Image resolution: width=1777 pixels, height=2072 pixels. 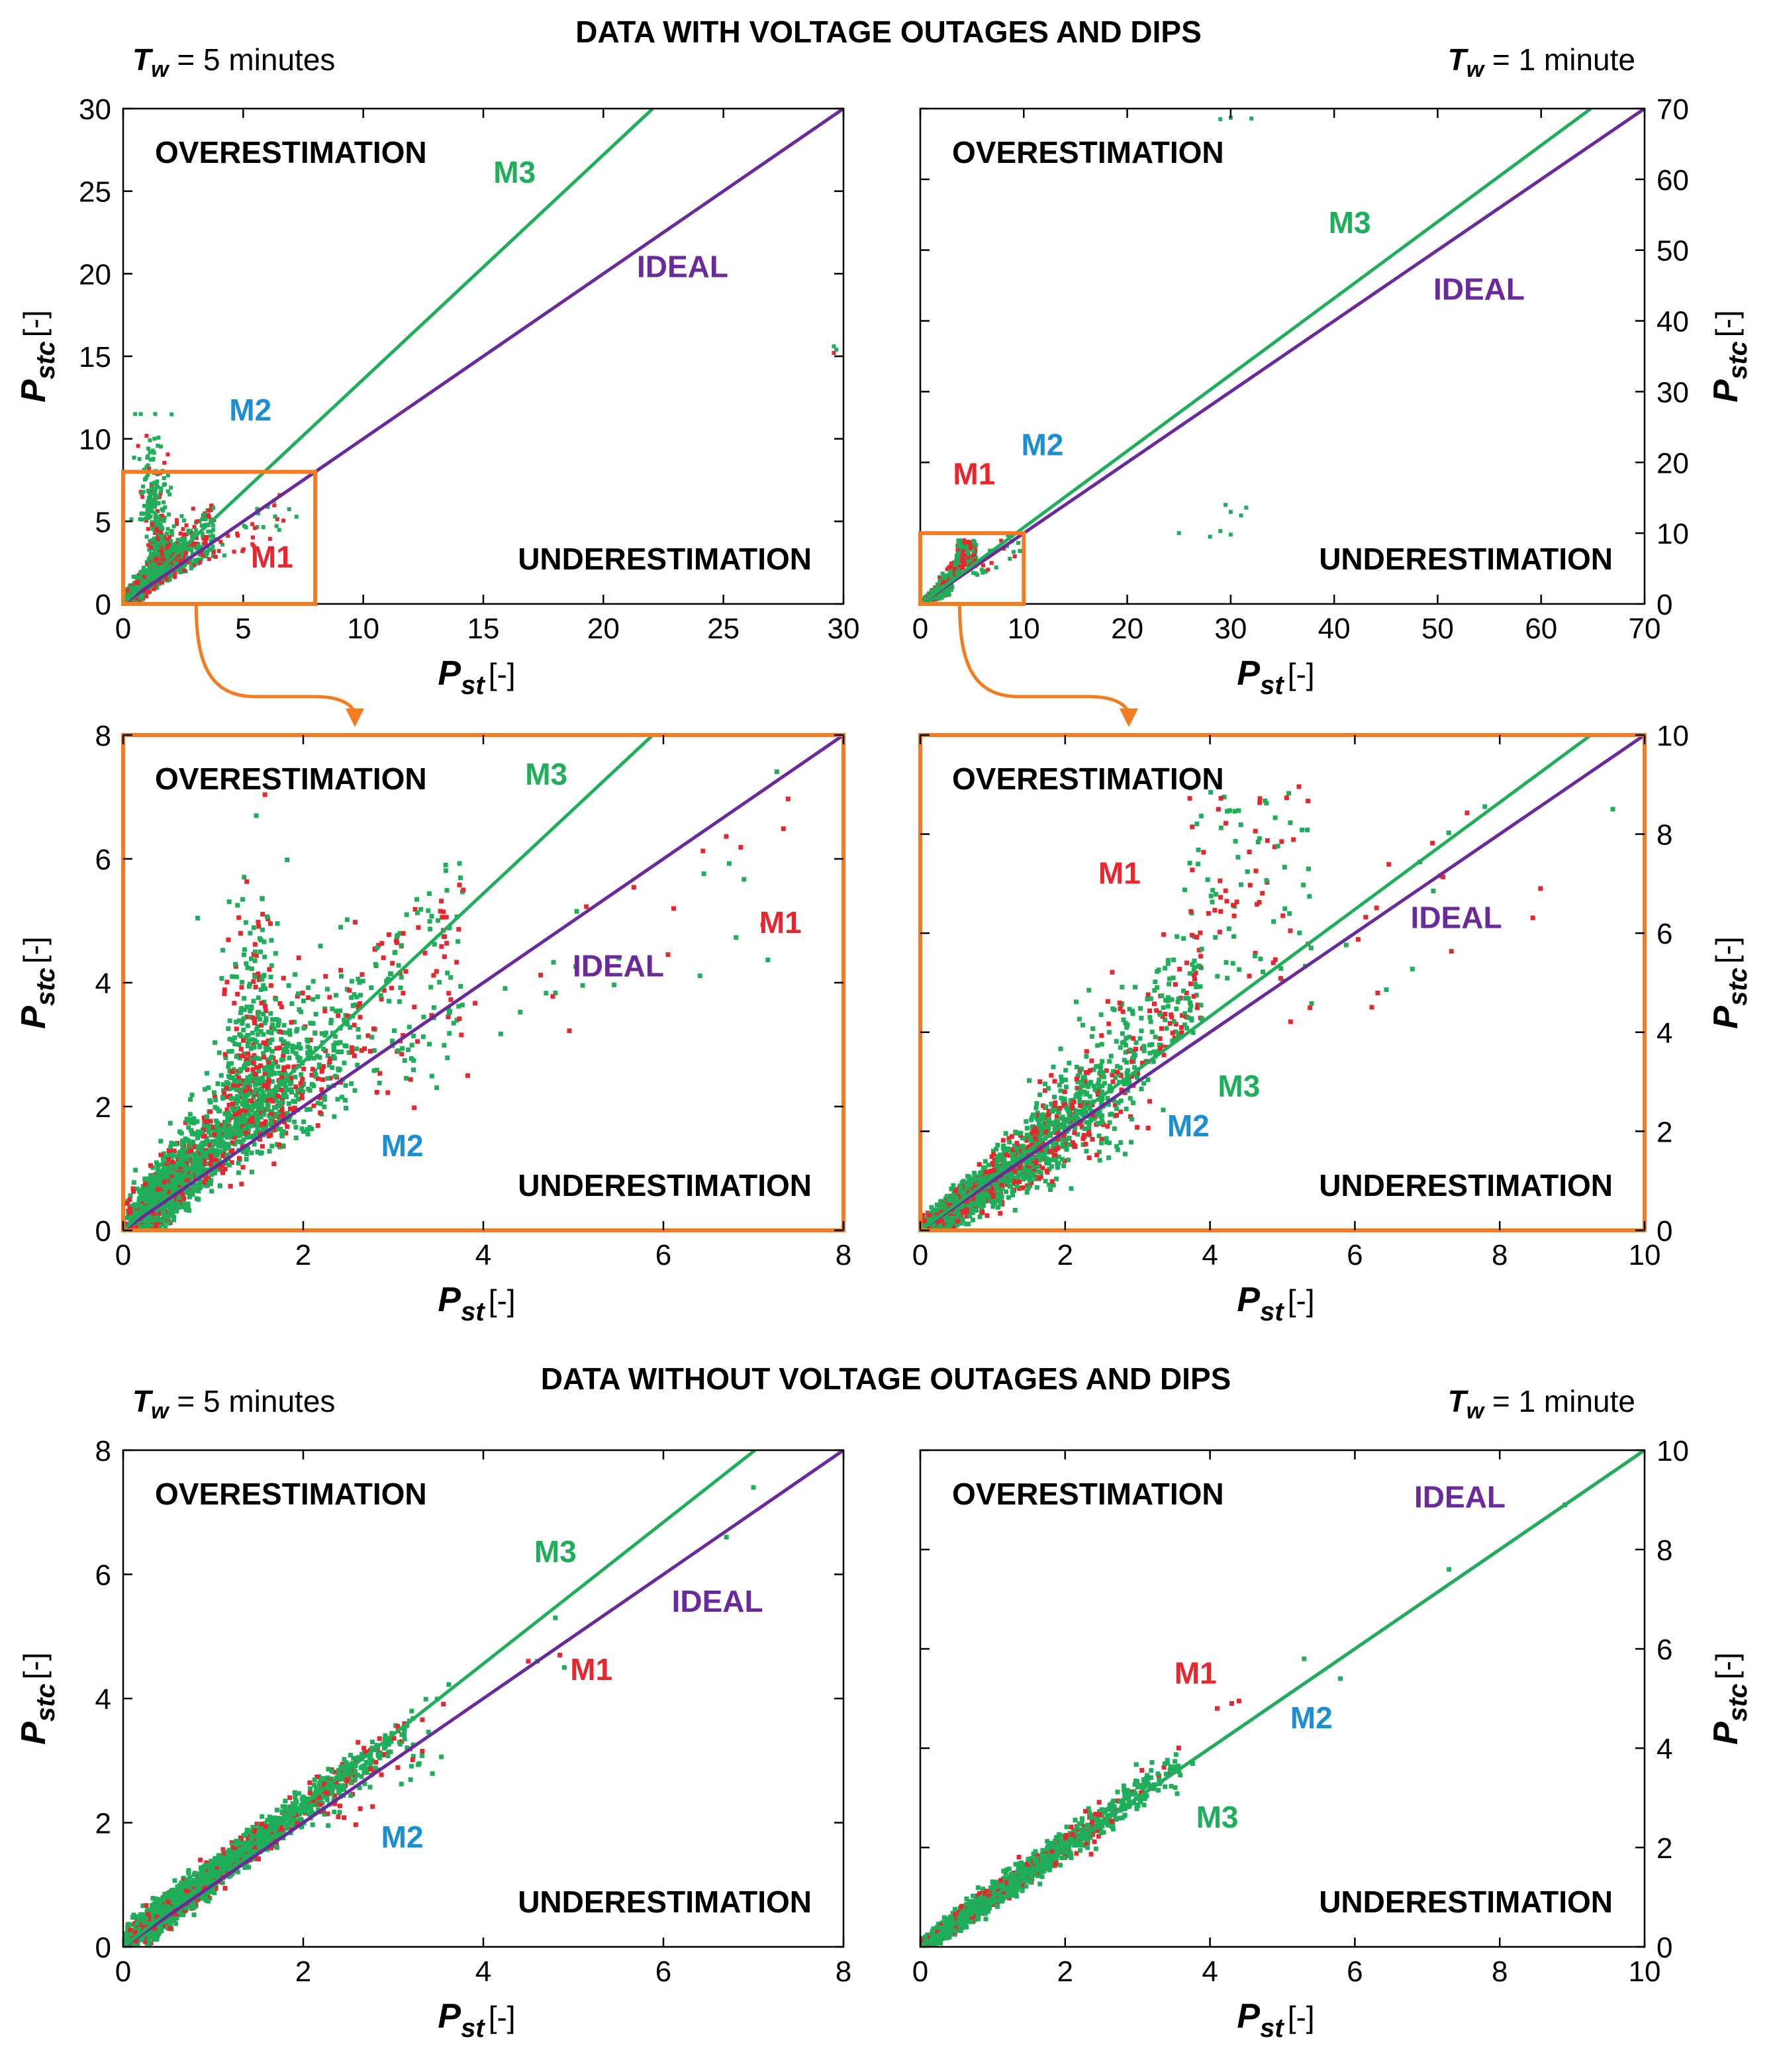 I want to click on plot-frame, so click(x=1282, y=356).